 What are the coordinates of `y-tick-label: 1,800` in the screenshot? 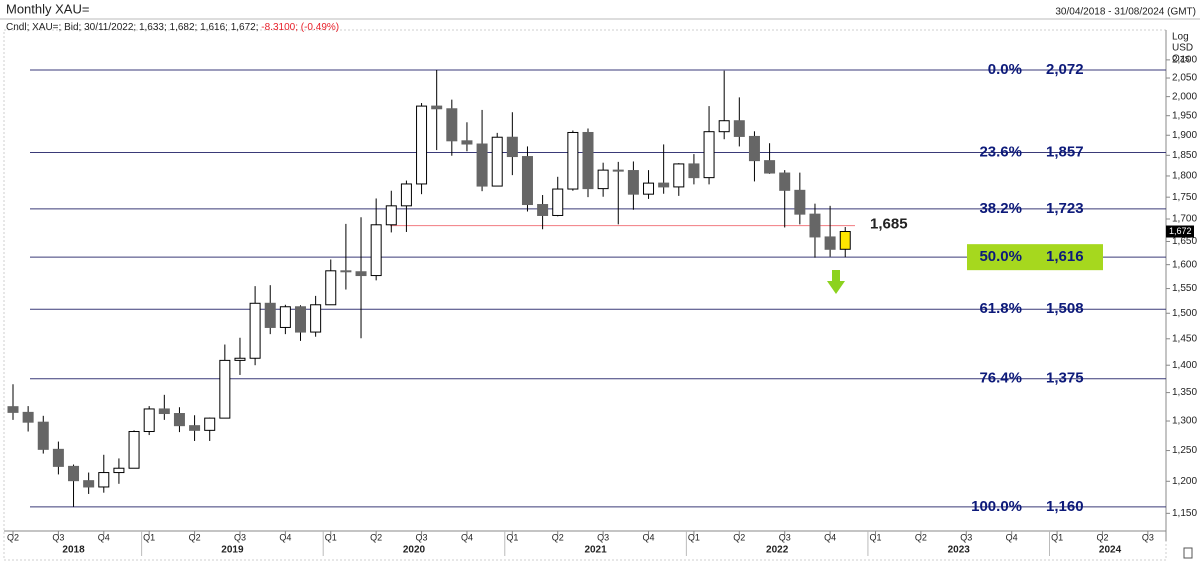 It's located at (1184, 176).